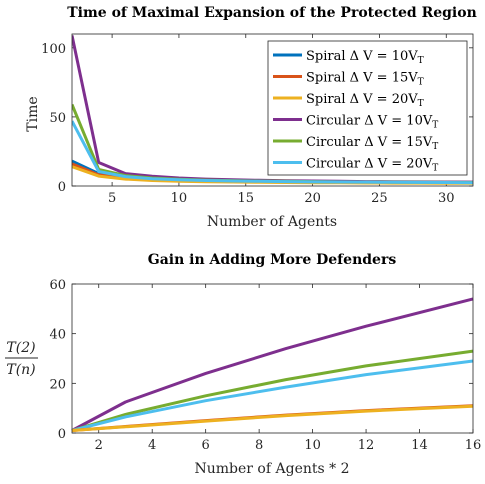 This screenshot has width=485, height=484. I want to click on x-tick-label: 8, so click(259, 445).